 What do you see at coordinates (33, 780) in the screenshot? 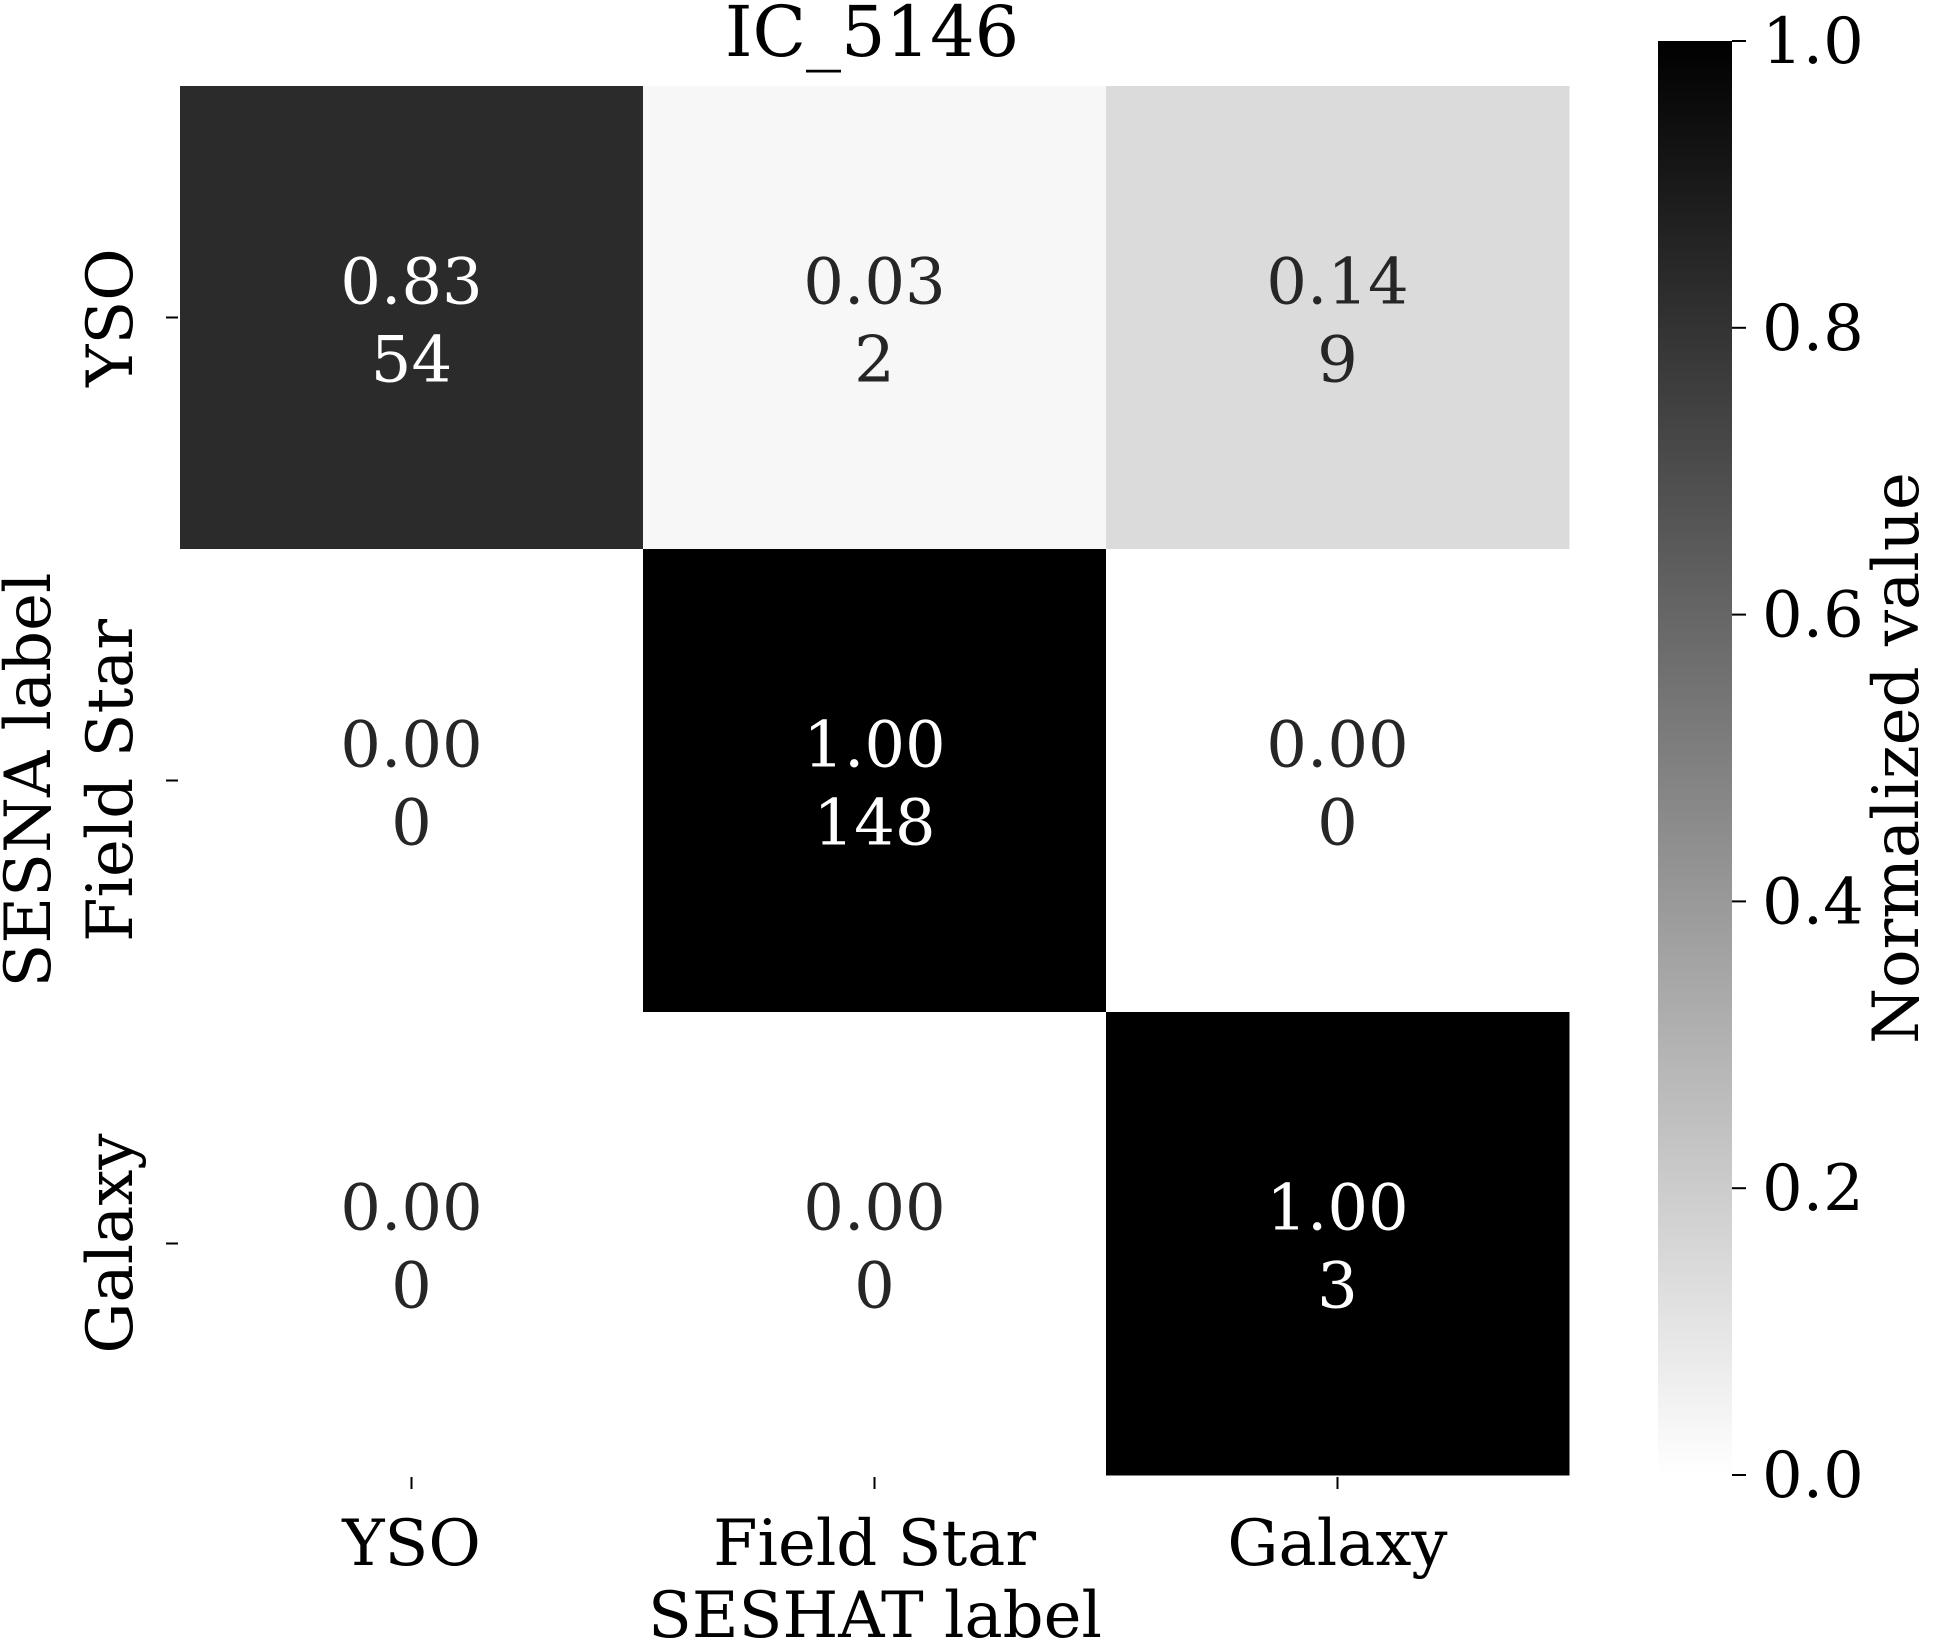
I see `y-axis-label: SESNA label` at bounding box center [33, 780].